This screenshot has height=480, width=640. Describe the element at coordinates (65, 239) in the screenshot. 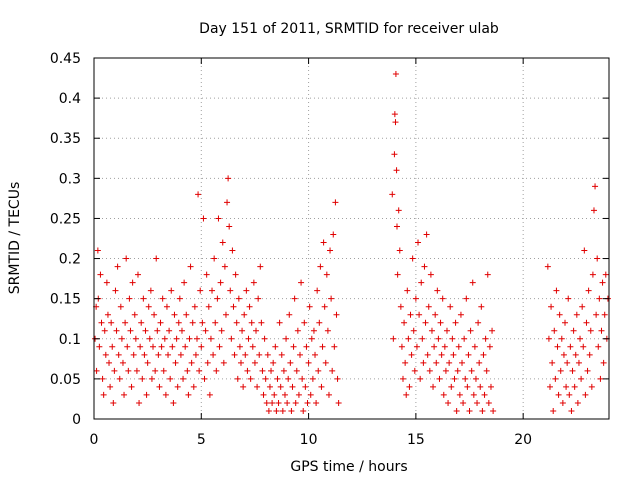

I see `y-tick-labels: 0 0.05 0.1 0.15 0.2 0.25 0.3 0.35 0.4 0.45` at that location.